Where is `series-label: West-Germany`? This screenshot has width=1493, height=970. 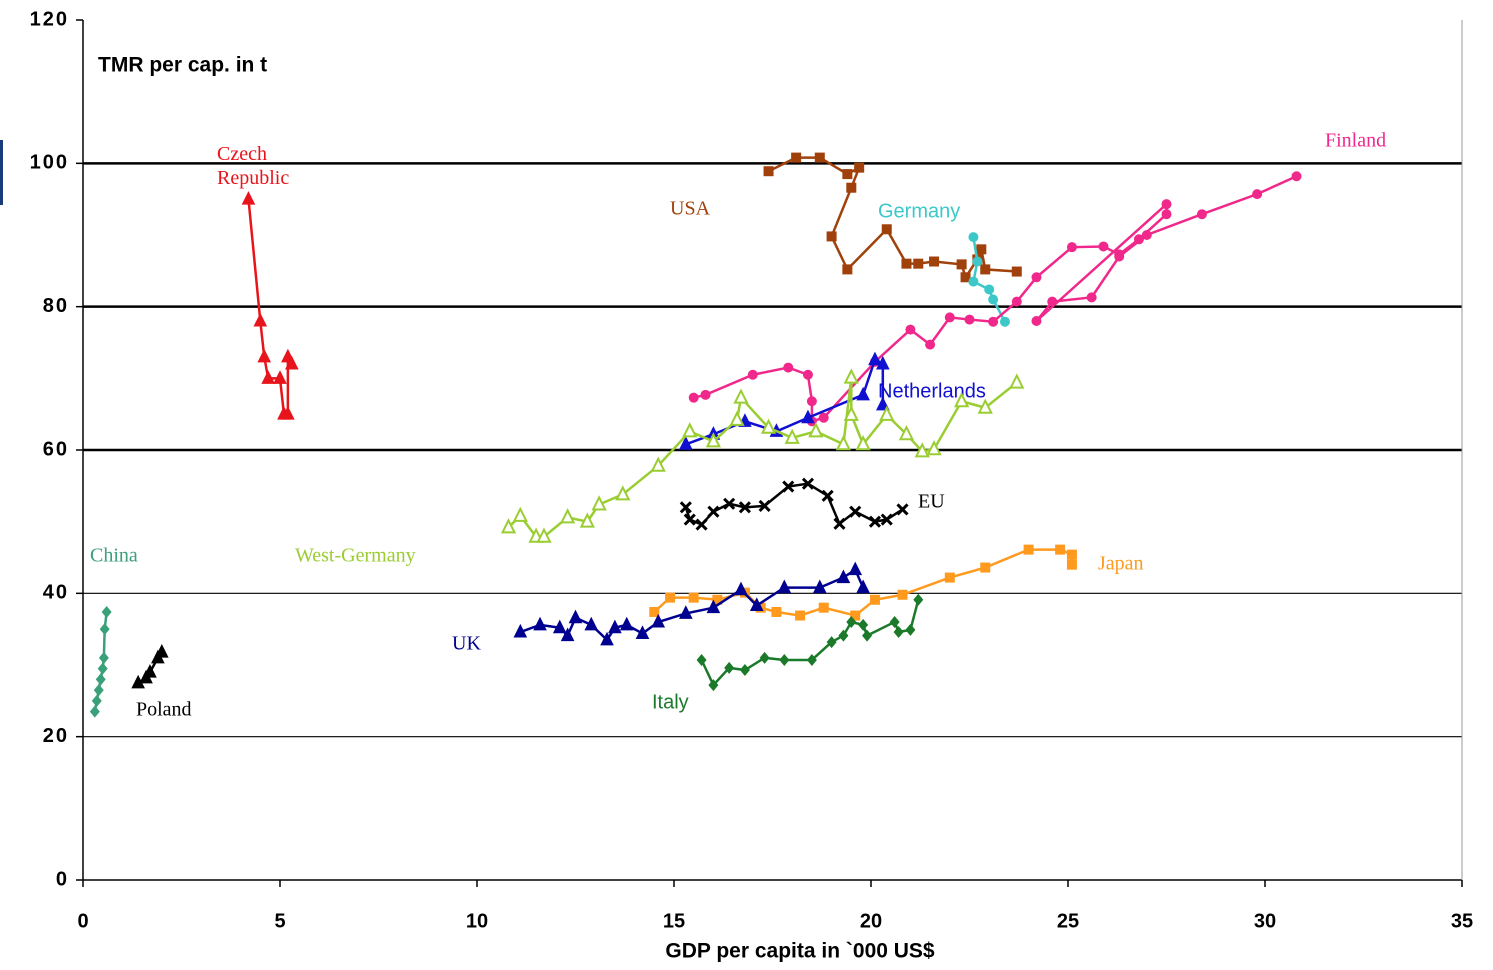
series-label: West-Germany is located at coordinates (355, 556).